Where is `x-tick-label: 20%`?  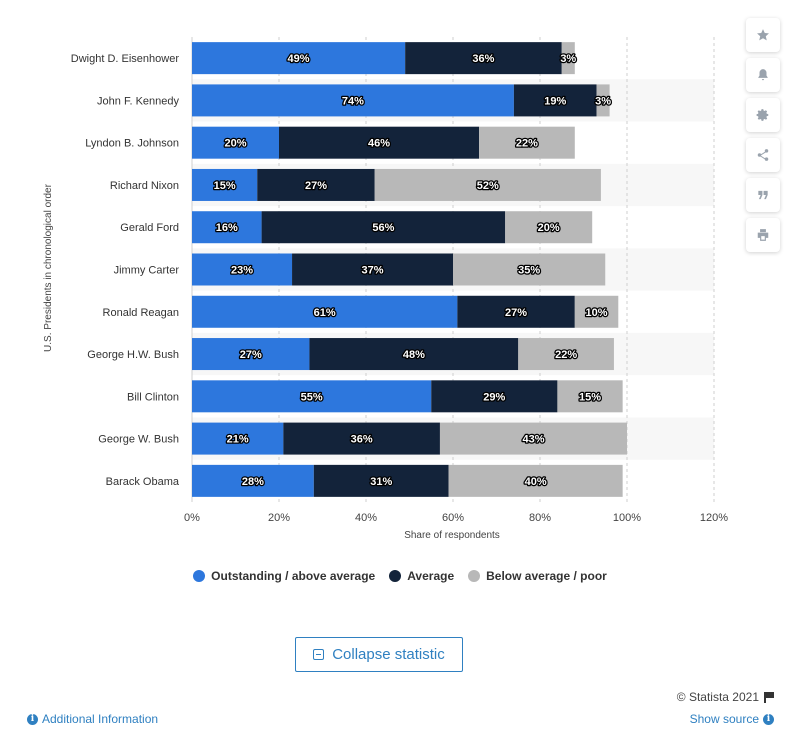
x-tick-label: 20% is located at coordinates (279, 518).